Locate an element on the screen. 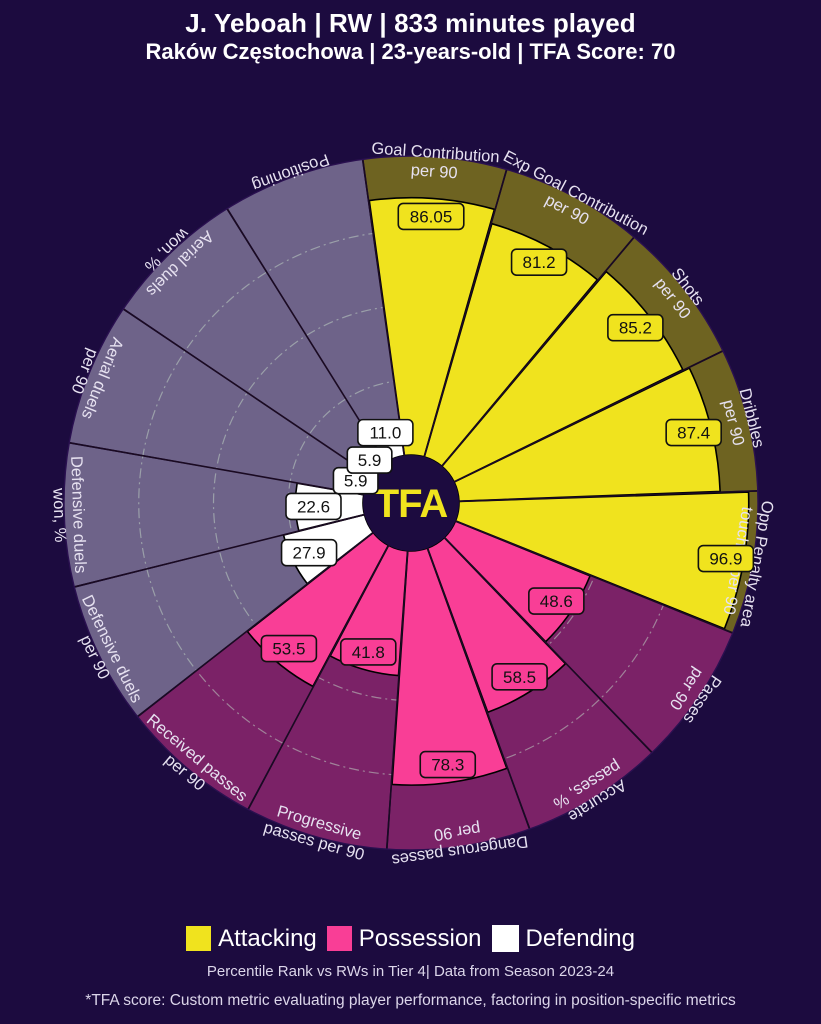 The image size is (821, 1024). axis-label-line: won, % is located at coordinates (59, 515).